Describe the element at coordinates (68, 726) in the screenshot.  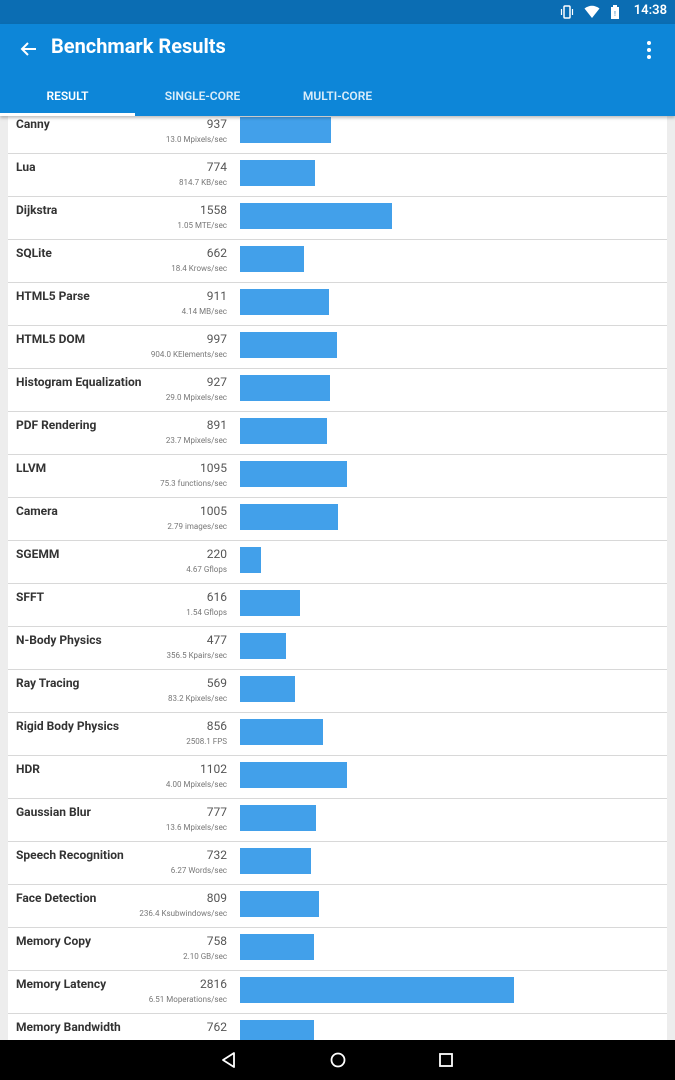
I see `benchmark-name: Rigid Body Physics` at that location.